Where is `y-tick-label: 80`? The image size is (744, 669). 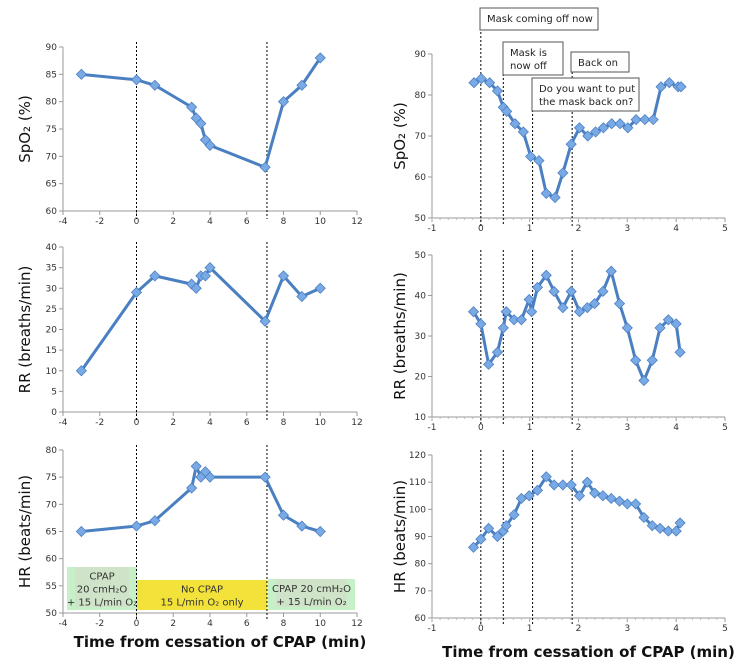 y-tick-label: 80 is located at coordinates (52, 451).